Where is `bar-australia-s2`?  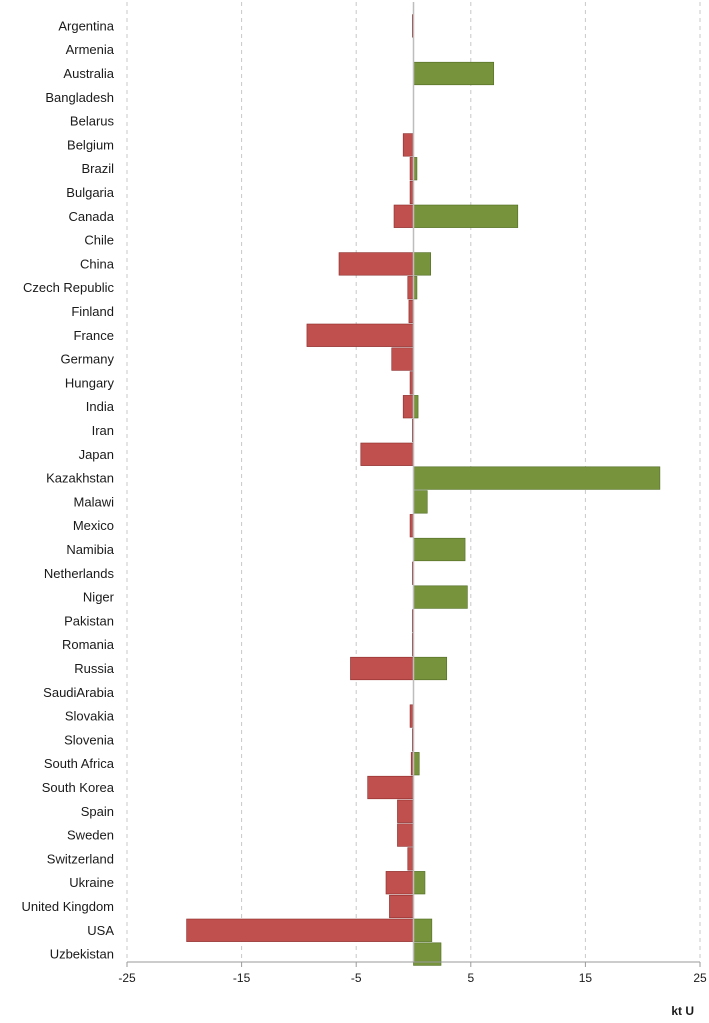
bar-australia-s2 is located at coordinates (454, 73).